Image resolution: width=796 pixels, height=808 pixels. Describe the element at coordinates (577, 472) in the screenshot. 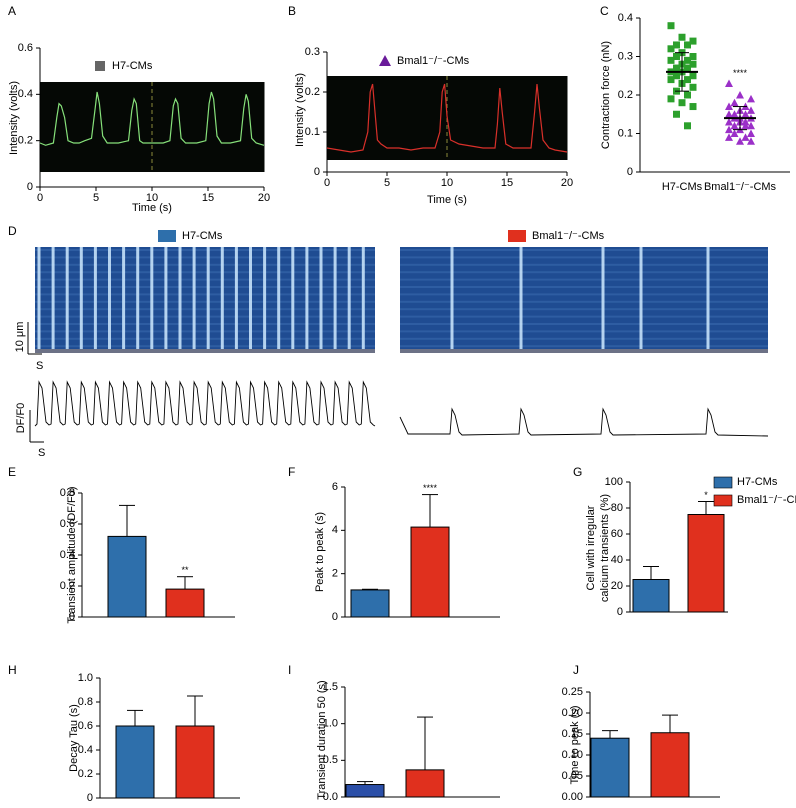

I see `panel-letter: G` at that location.